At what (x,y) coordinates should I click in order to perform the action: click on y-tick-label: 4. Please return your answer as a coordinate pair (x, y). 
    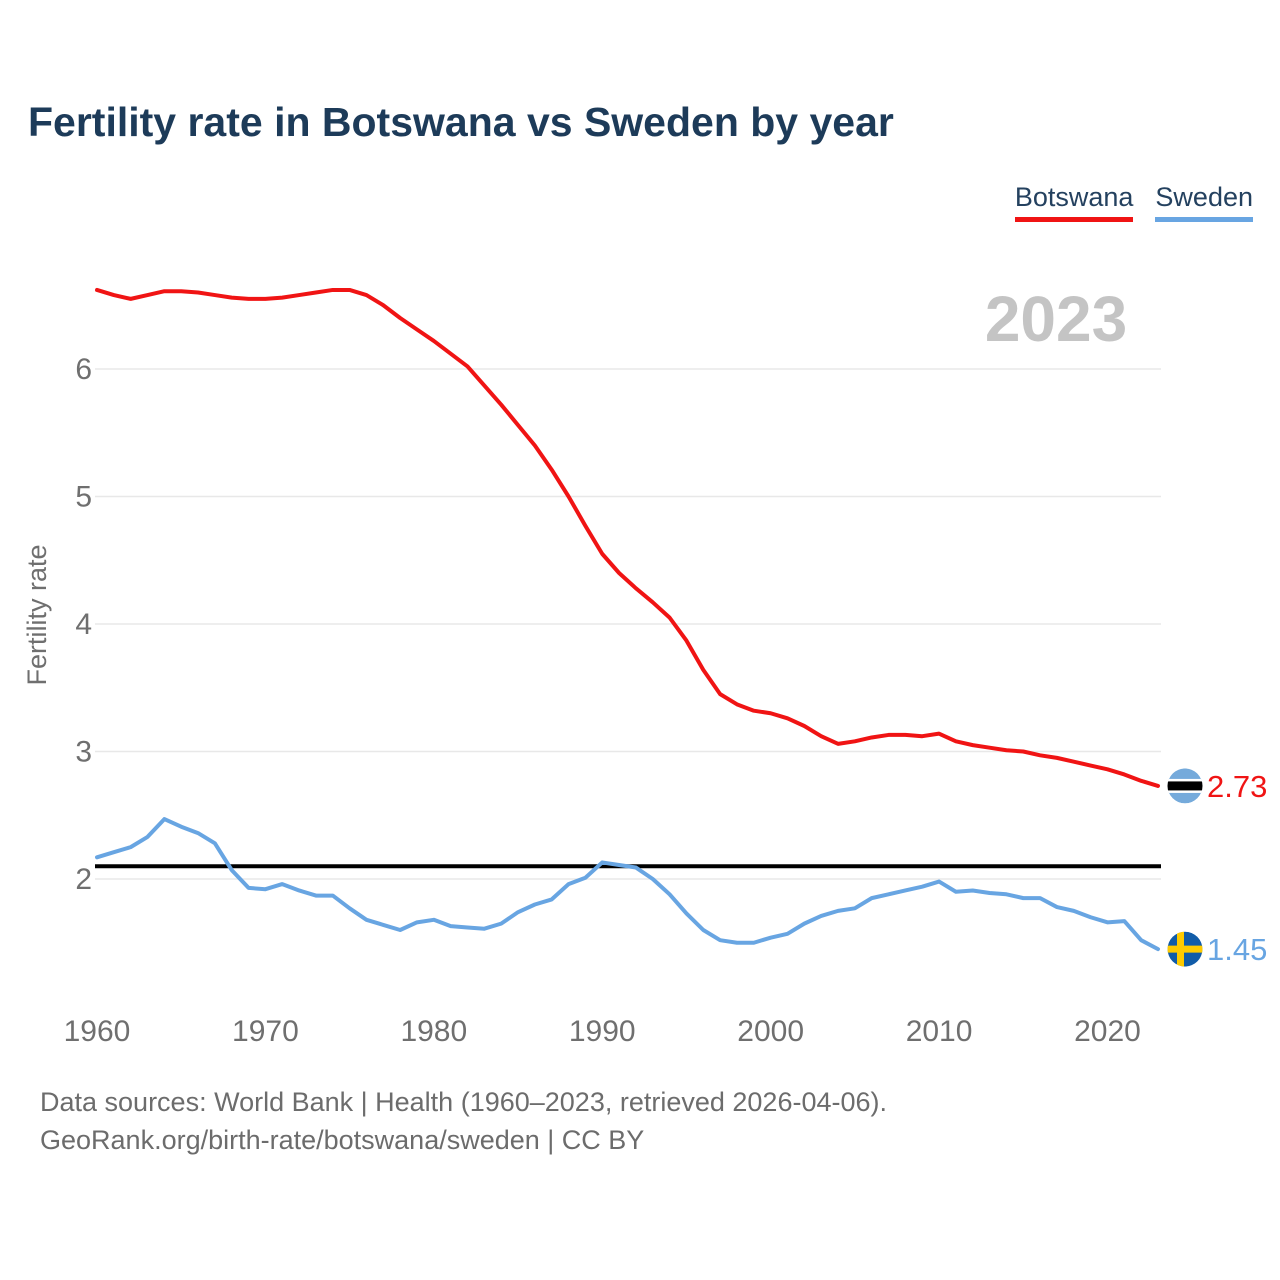
    Looking at the image, I should click on (83, 624).